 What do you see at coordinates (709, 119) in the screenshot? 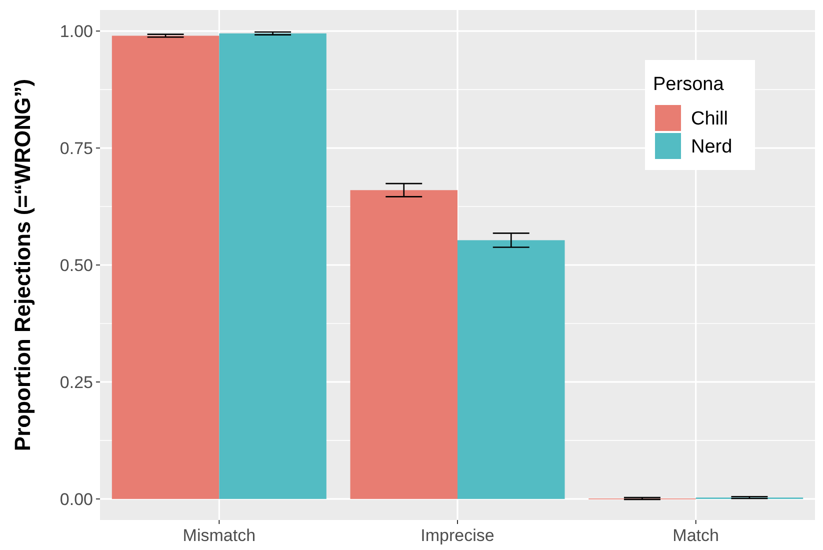
I see `legend-label: Chill` at bounding box center [709, 119].